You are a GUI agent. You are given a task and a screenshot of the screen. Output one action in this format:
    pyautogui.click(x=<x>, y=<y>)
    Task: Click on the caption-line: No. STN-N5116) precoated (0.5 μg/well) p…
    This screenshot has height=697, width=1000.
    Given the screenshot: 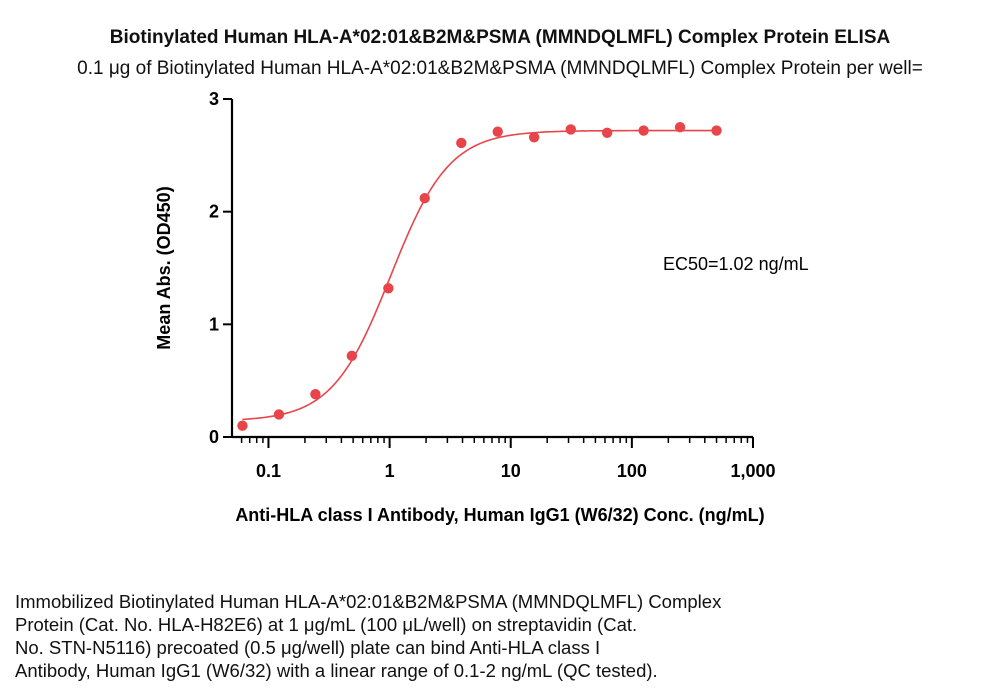 What is the action you would take?
    pyautogui.click(x=308, y=647)
    